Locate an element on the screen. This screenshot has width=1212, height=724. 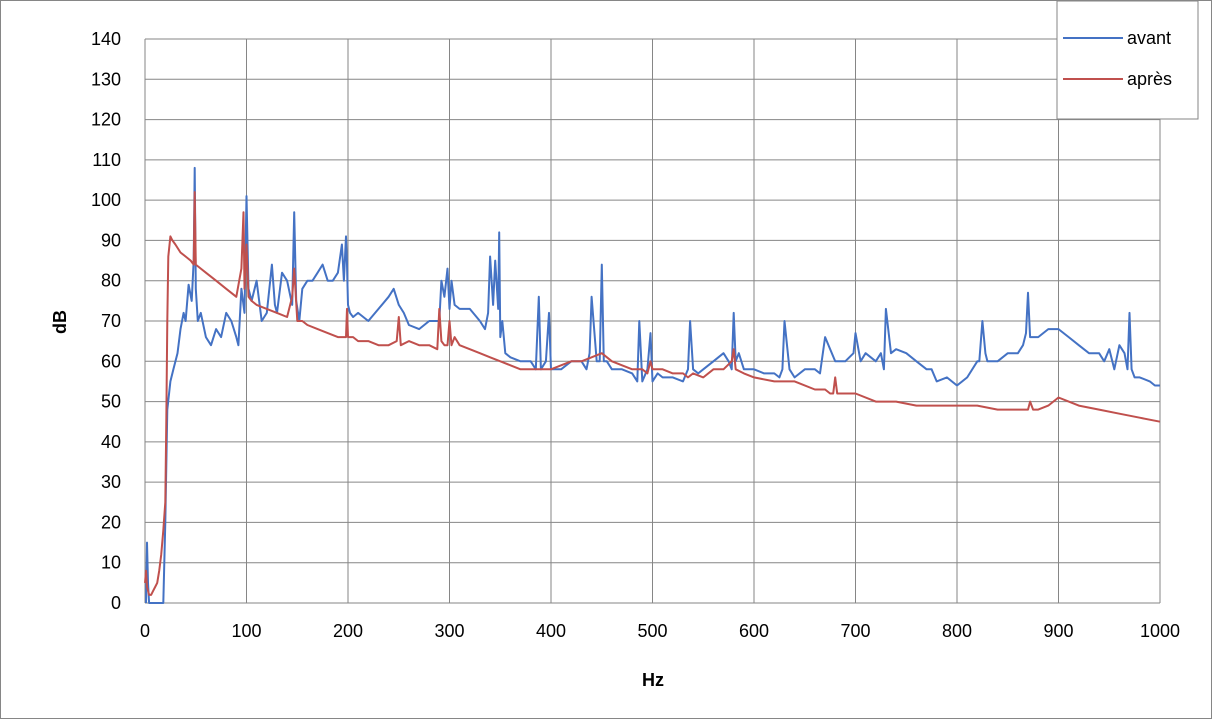
x-axis-title: Hz is located at coordinates (653, 680).